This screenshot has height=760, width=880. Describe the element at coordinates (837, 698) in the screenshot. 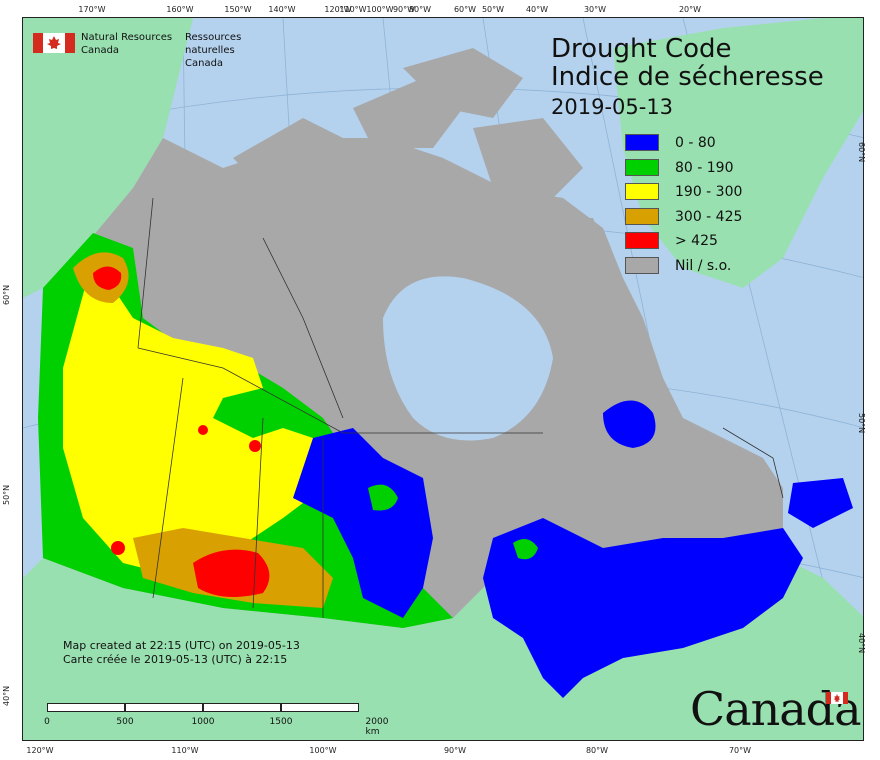

I see `wordmark-flag-icon` at that location.